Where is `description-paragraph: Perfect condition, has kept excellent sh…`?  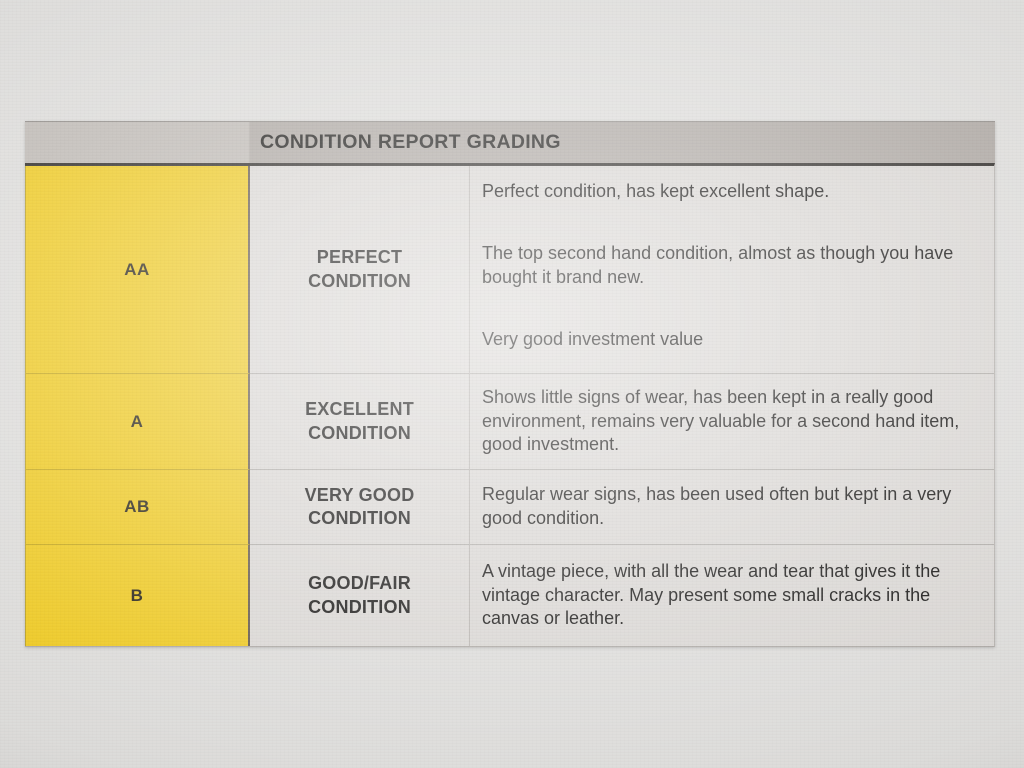 description-paragraph: Perfect condition, has kept excellent sh… is located at coordinates (656, 191).